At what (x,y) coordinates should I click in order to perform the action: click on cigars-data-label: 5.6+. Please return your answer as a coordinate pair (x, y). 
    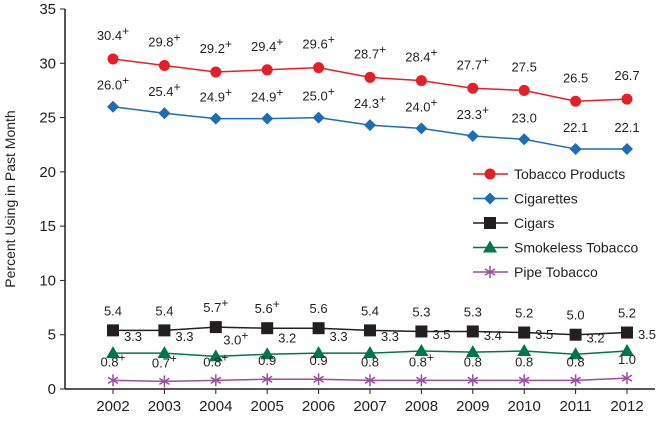
    Looking at the image, I should click on (267, 306).